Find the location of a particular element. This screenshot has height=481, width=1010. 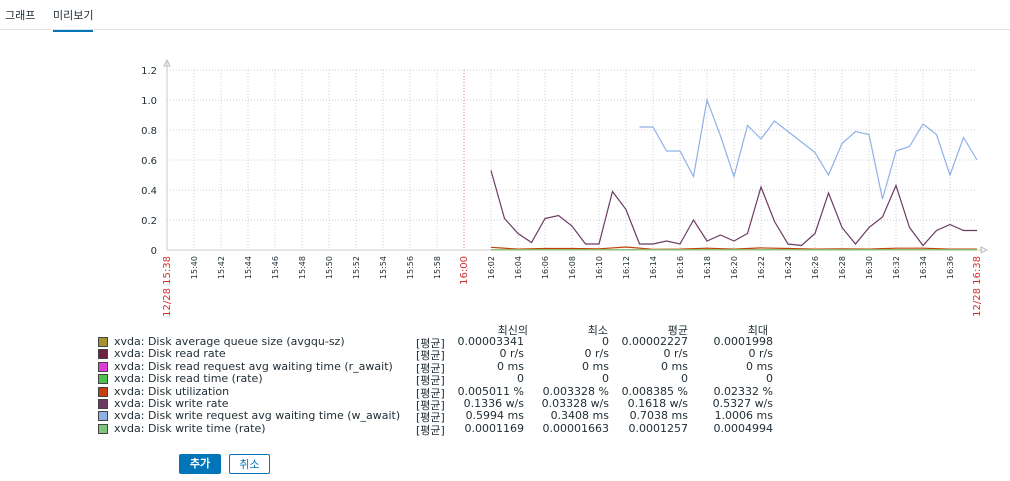

legend-value: 0.00001663 is located at coordinates (575, 428).